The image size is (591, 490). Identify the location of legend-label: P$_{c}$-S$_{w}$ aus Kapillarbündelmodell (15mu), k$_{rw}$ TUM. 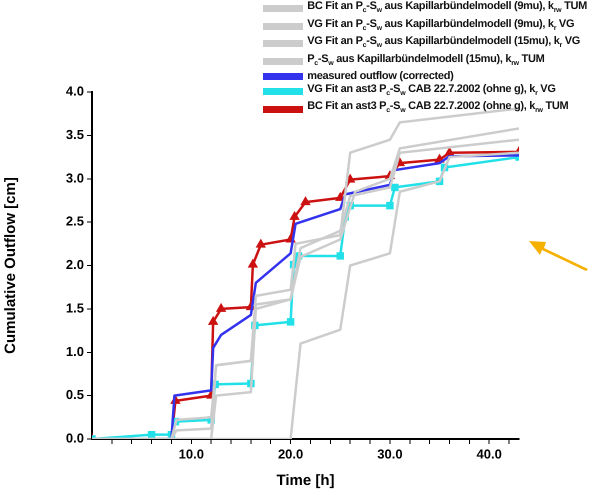
(425, 60).